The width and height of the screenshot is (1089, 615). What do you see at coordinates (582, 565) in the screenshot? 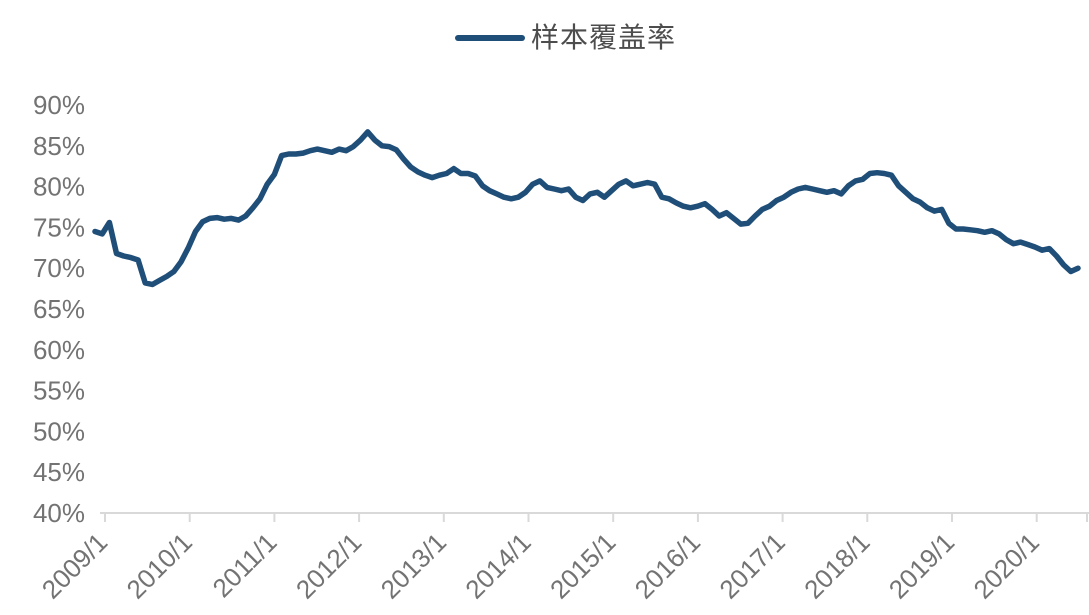
I see `x-axis-tick-label: 2015/1` at bounding box center [582, 565].